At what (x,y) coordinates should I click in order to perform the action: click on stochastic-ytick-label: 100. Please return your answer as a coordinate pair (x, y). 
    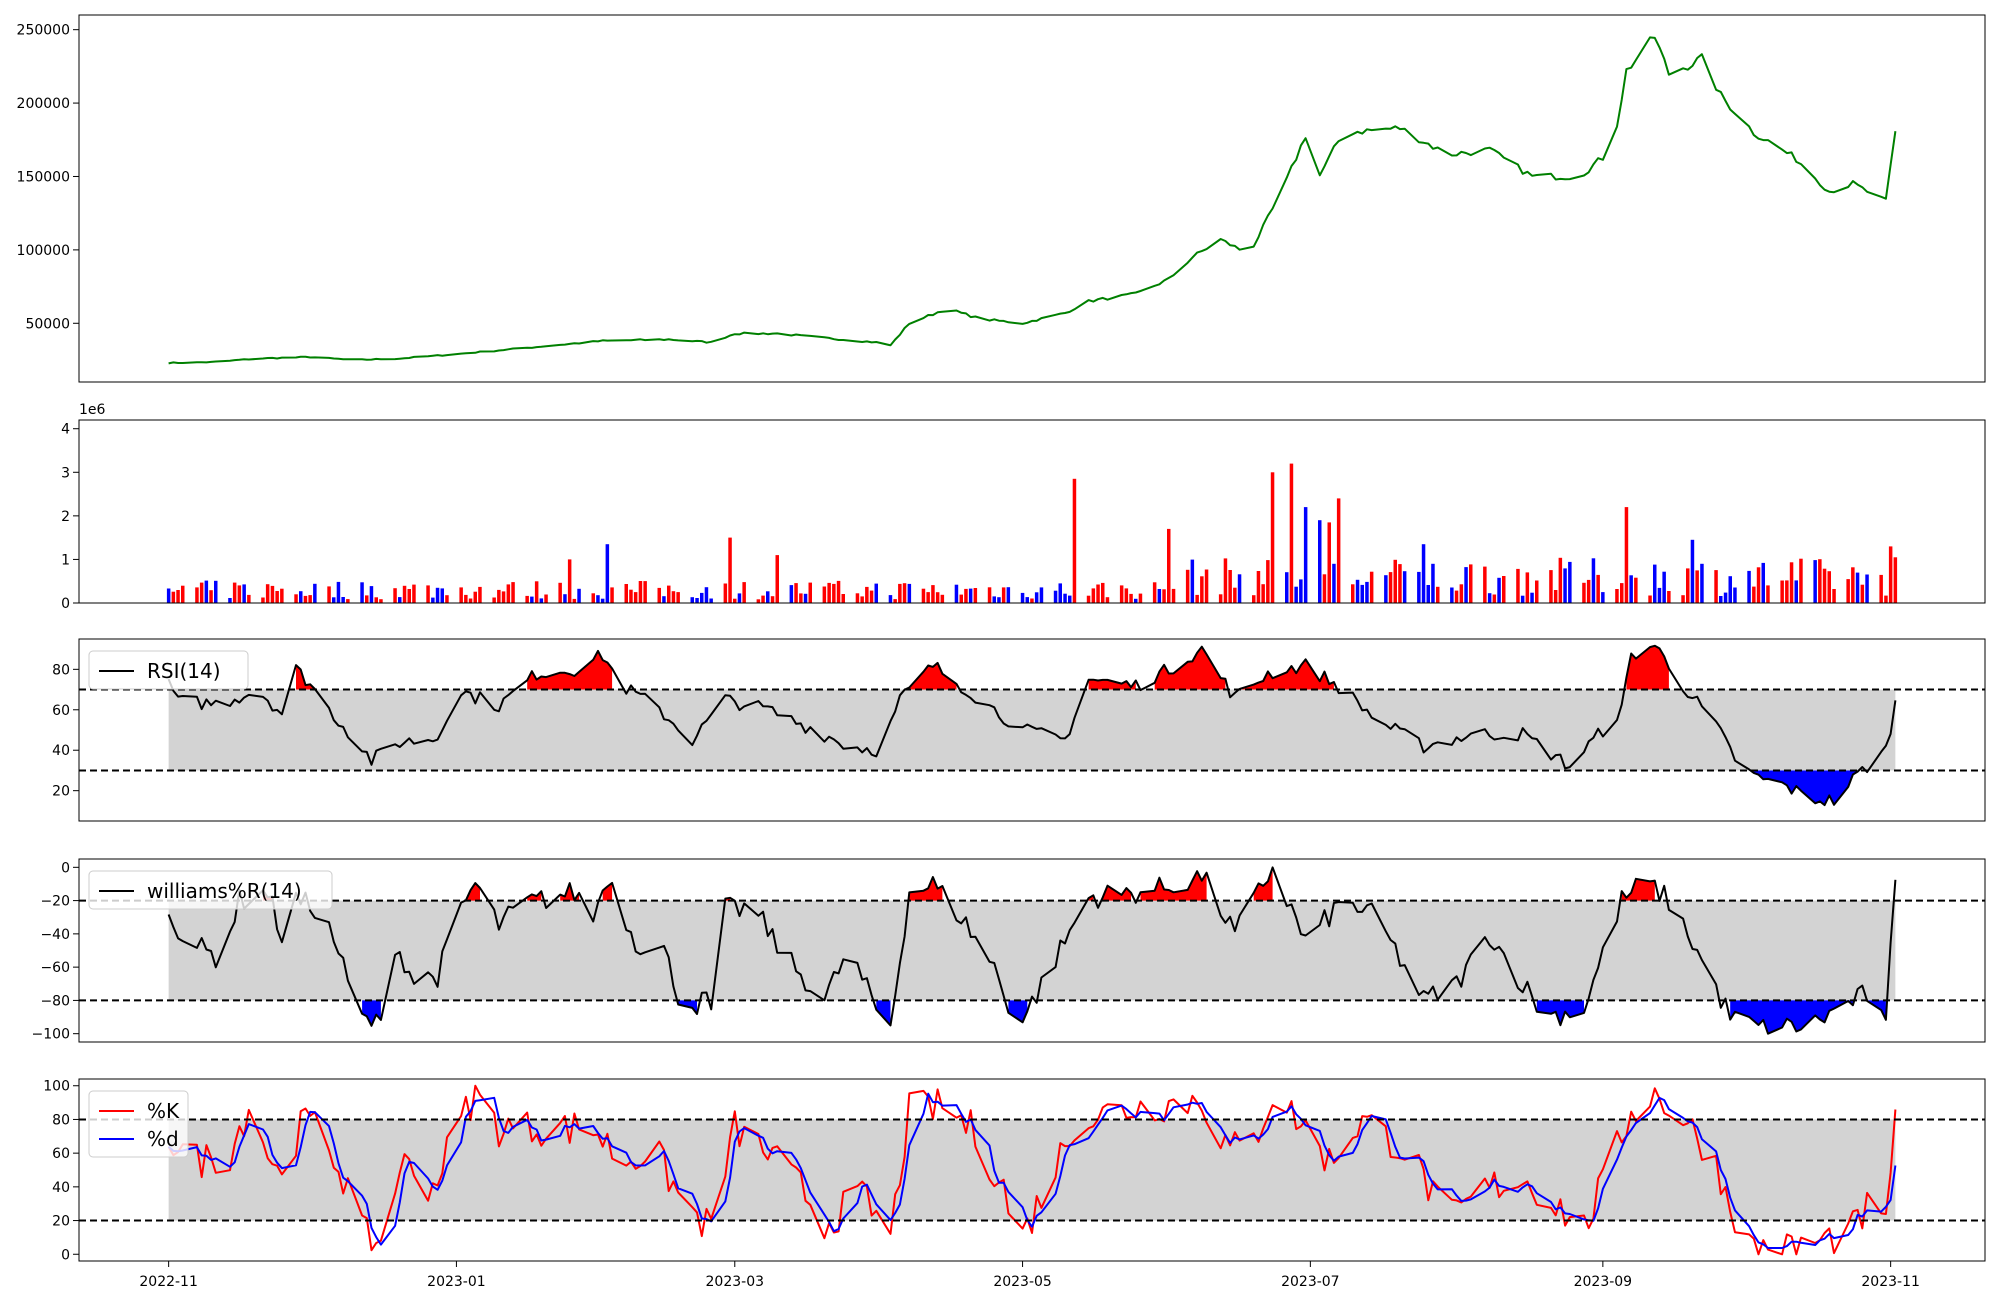
    Looking at the image, I should click on (56, 1087).